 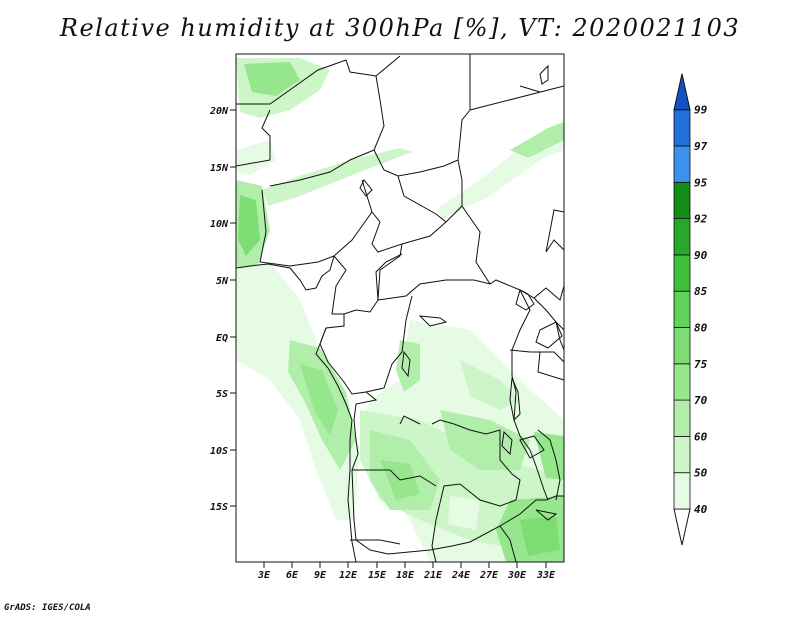 What do you see at coordinates (320, 575) in the screenshot?
I see `lon-label: 9E` at bounding box center [320, 575].